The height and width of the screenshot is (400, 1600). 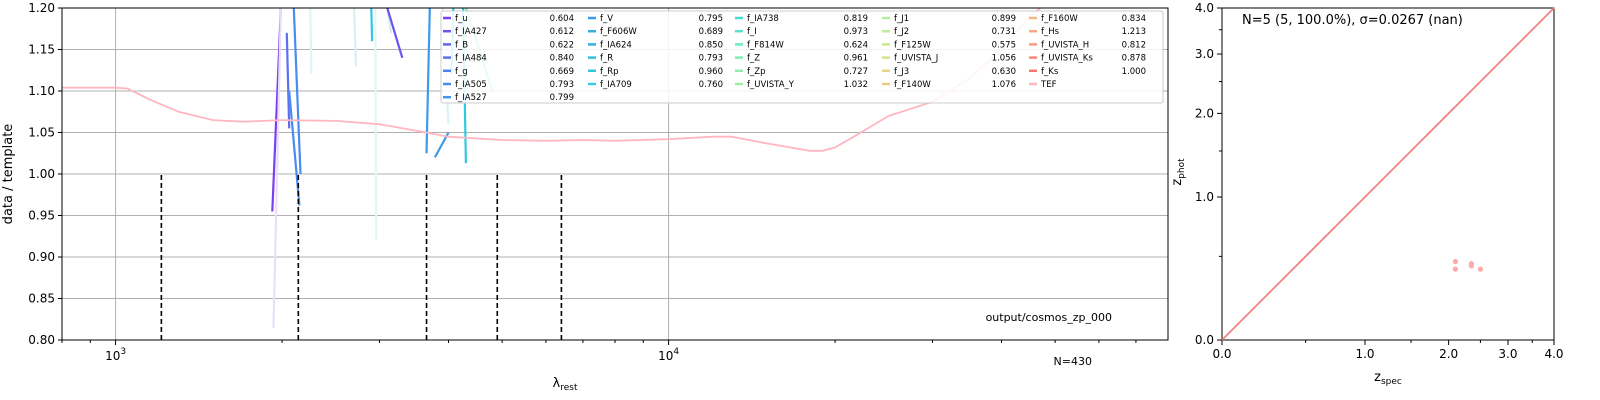 I want to click on legend-label: f_J2, so click(x=901, y=32).